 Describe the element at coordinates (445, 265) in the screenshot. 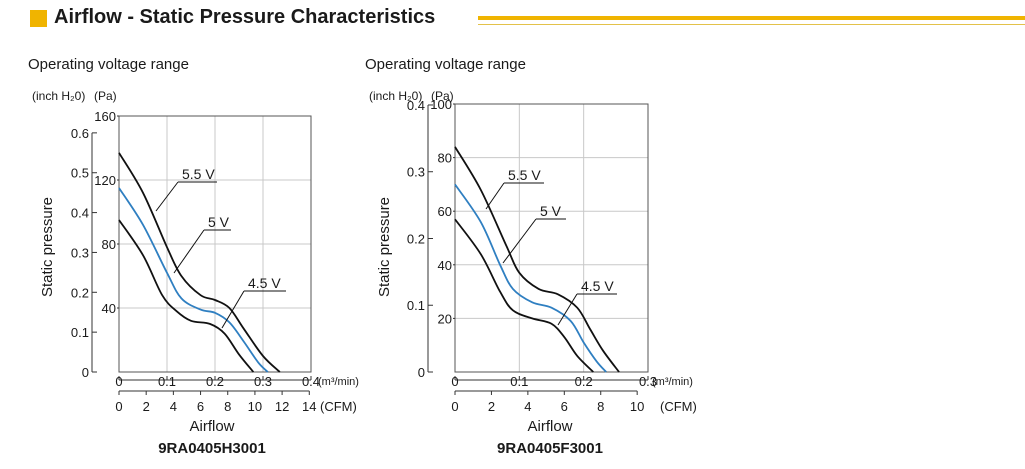

I see `chart2-pa-tick-label: 40` at that location.